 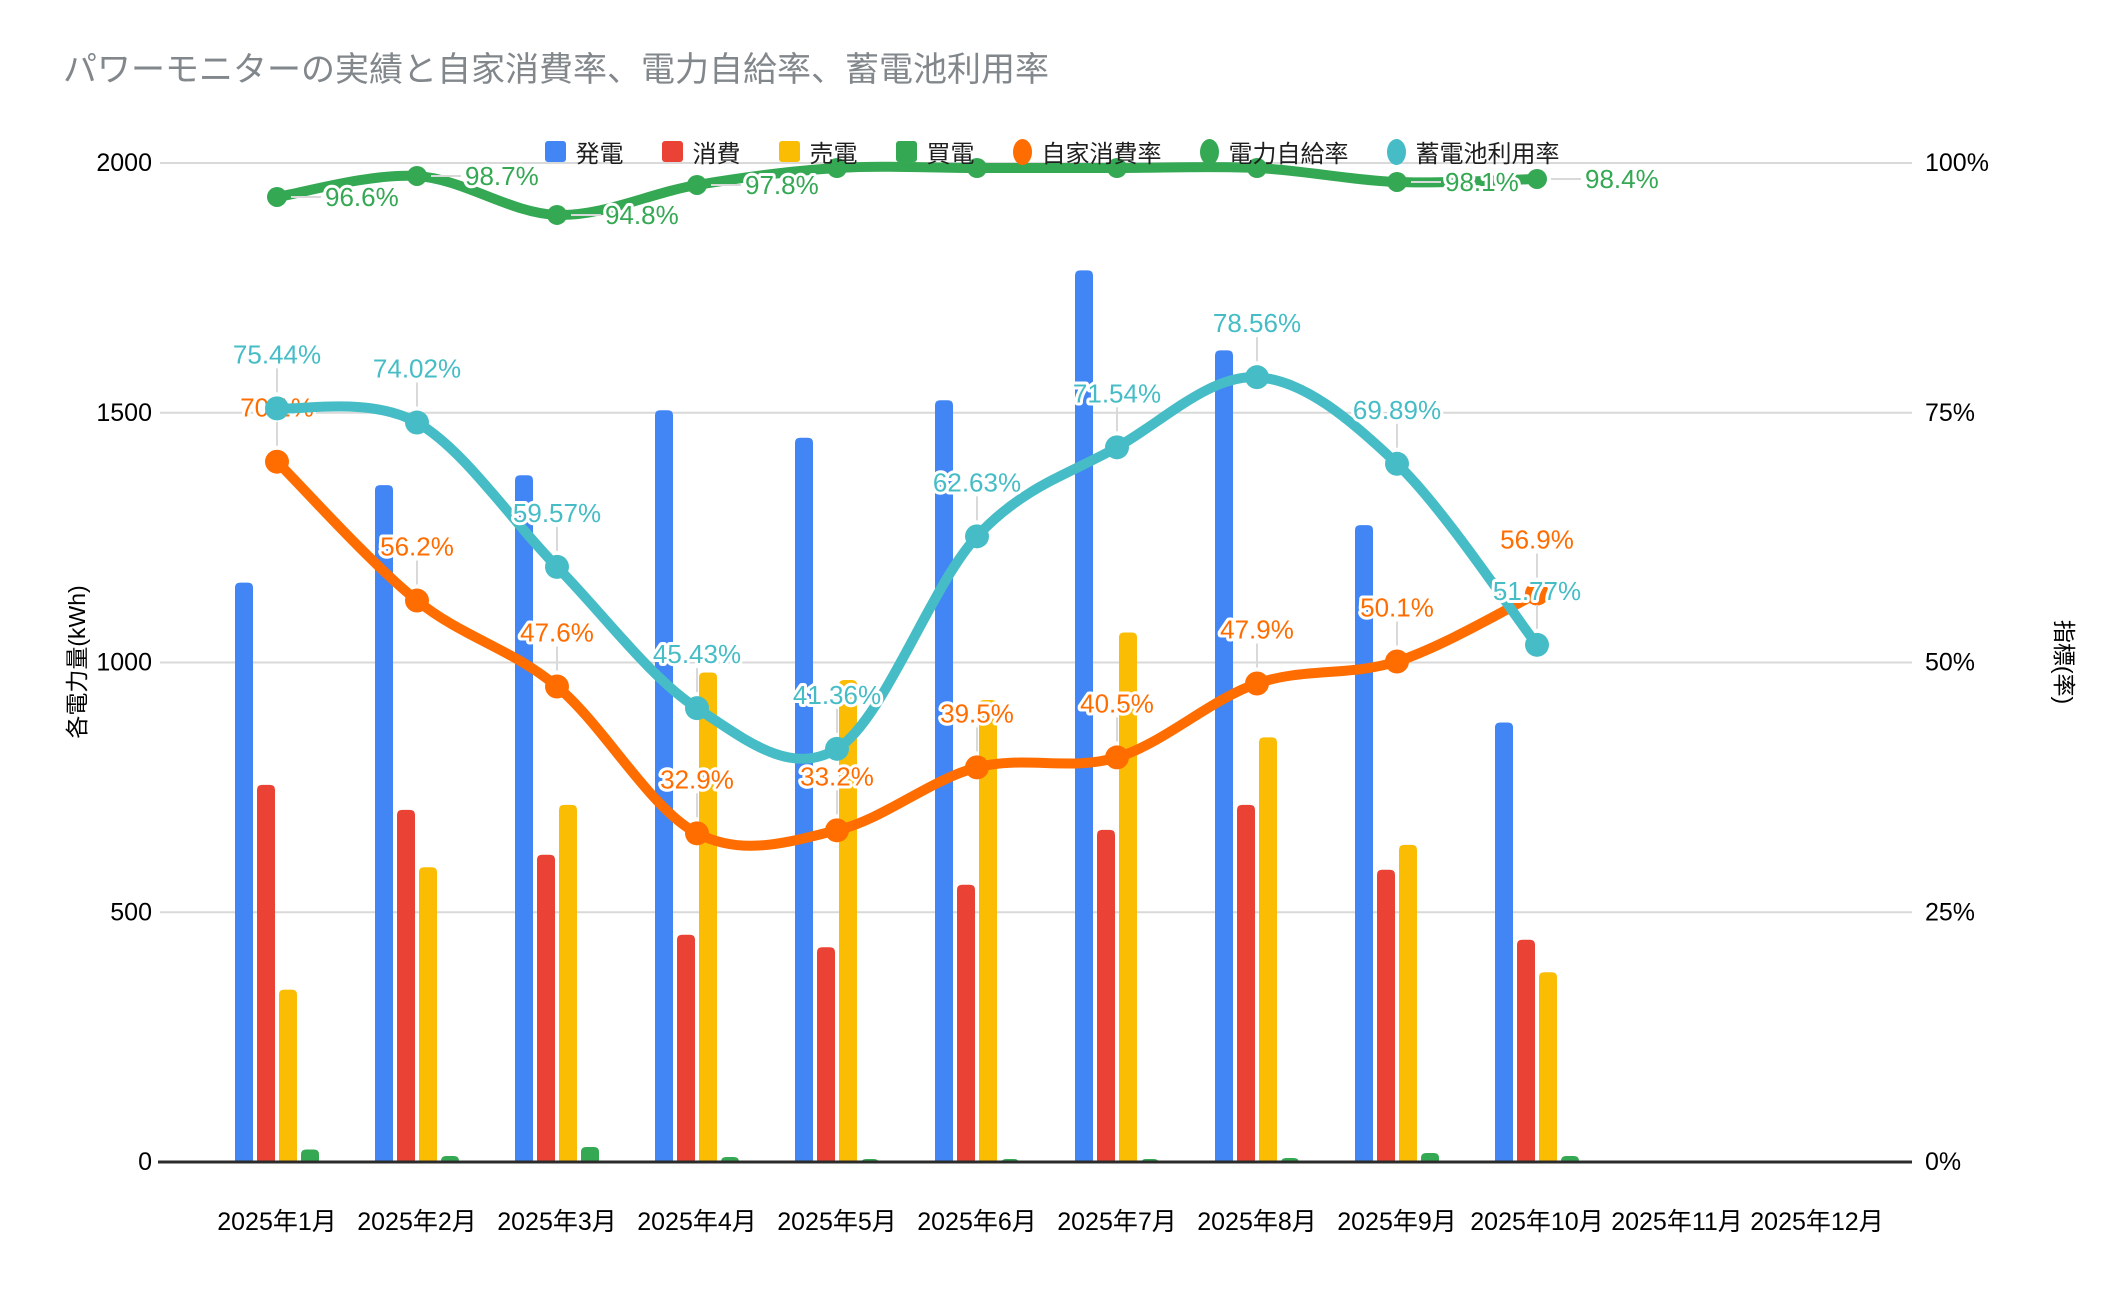 I want to click on consumption-legend-marker-icon, so click(x=672, y=151).